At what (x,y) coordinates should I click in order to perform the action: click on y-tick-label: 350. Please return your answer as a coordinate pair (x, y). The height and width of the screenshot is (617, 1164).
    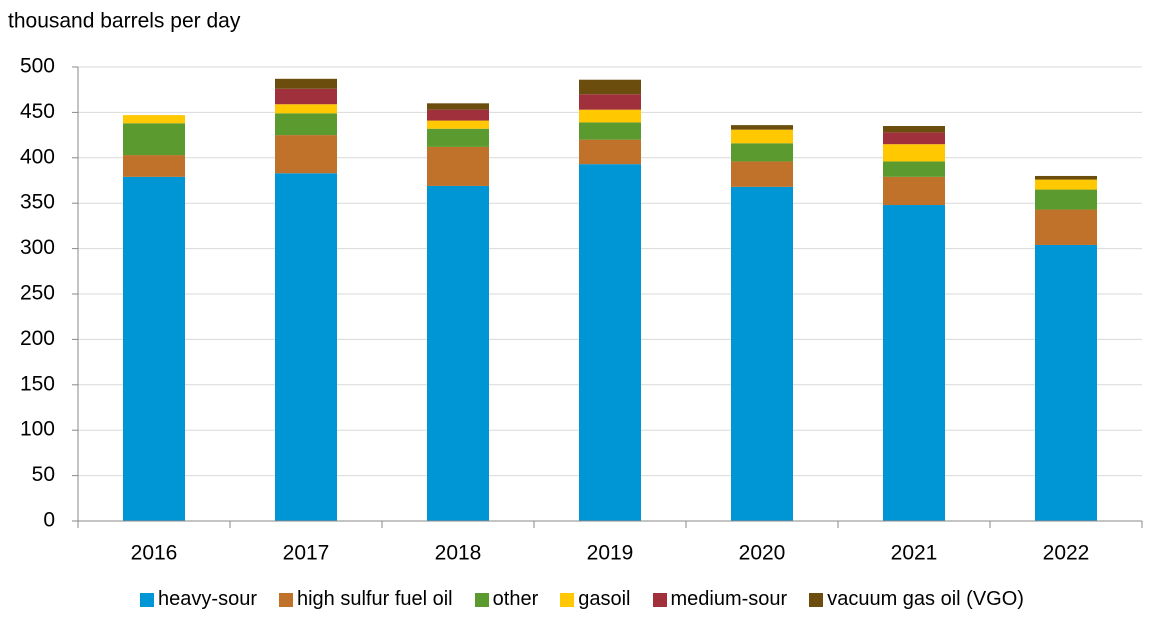
    Looking at the image, I should click on (37, 202).